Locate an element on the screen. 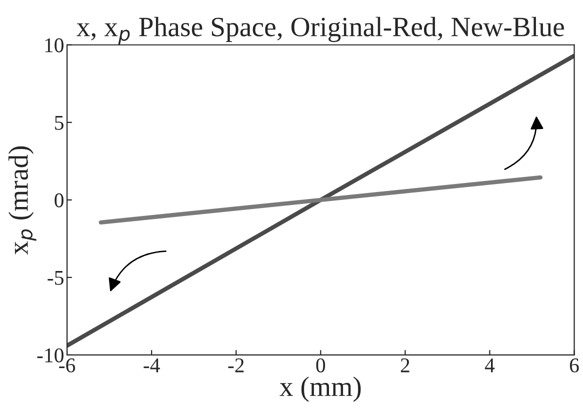 Image resolution: width=583 pixels, height=408 pixels. y-tick-label: -5 is located at coordinates (56, 278).